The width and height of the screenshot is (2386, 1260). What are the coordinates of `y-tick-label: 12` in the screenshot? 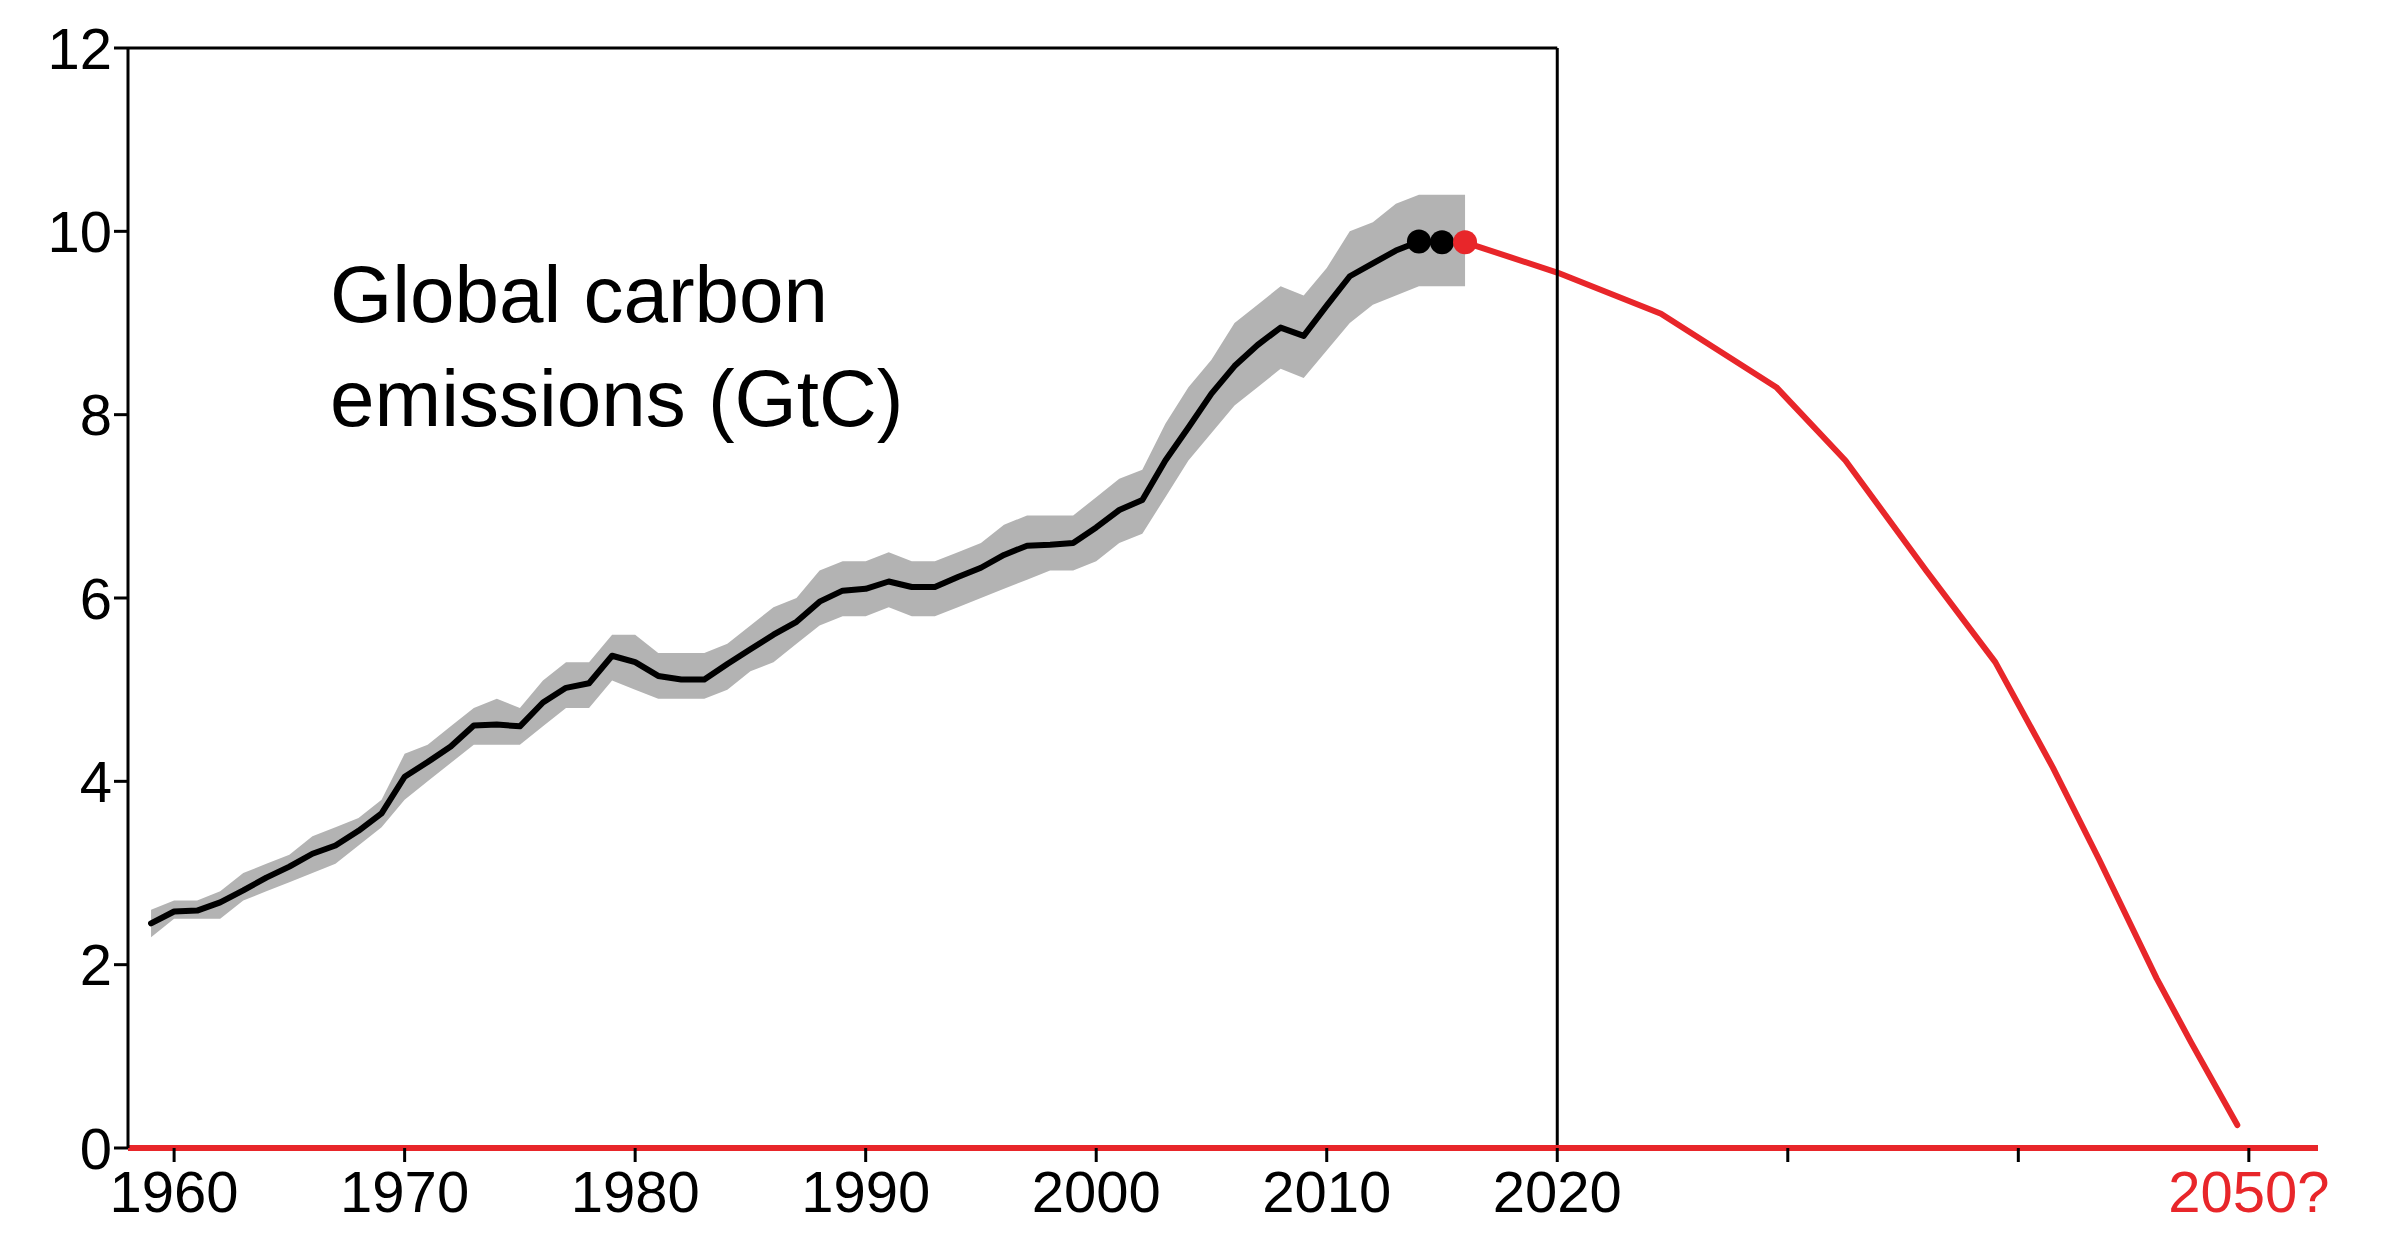 It's located at (79, 48).